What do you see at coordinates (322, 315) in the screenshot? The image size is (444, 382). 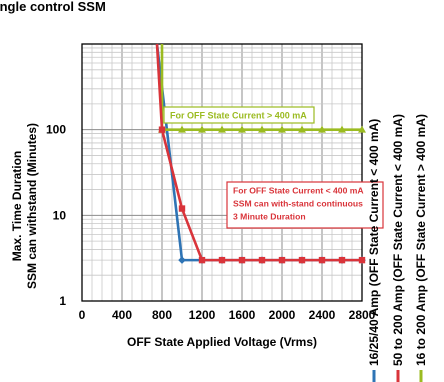 I see `x-tick-label: 2400` at bounding box center [322, 315].